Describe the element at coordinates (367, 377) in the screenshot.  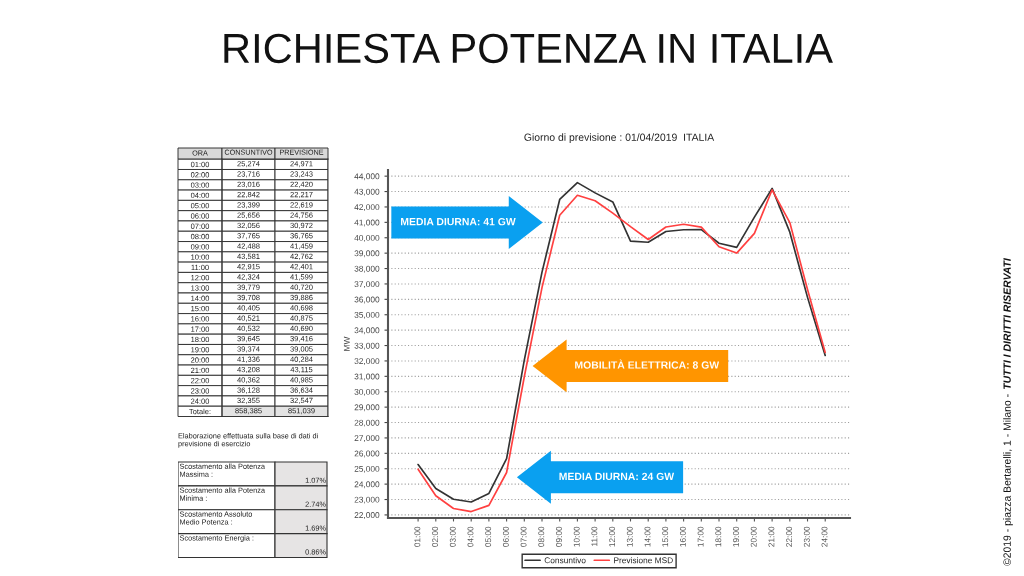
I see `y-tick-label: 31,000` at that location.